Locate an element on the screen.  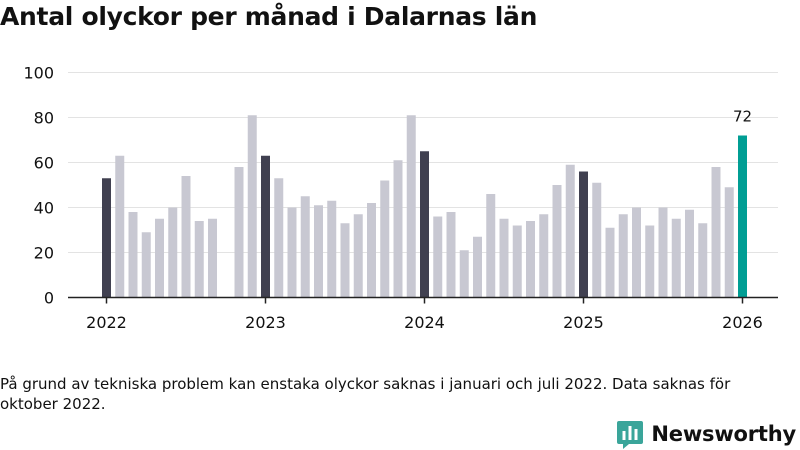
brand-logo: Newsworthy is located at coordinates (706, 434).